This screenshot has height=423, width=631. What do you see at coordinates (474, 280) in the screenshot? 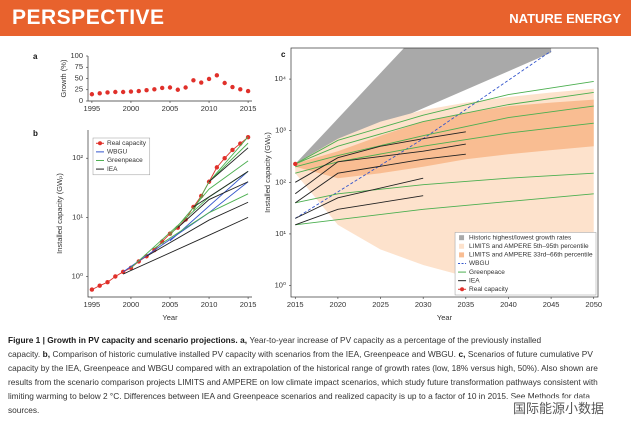
I see `legend-label: IEA` at bounding box center [474, 280].